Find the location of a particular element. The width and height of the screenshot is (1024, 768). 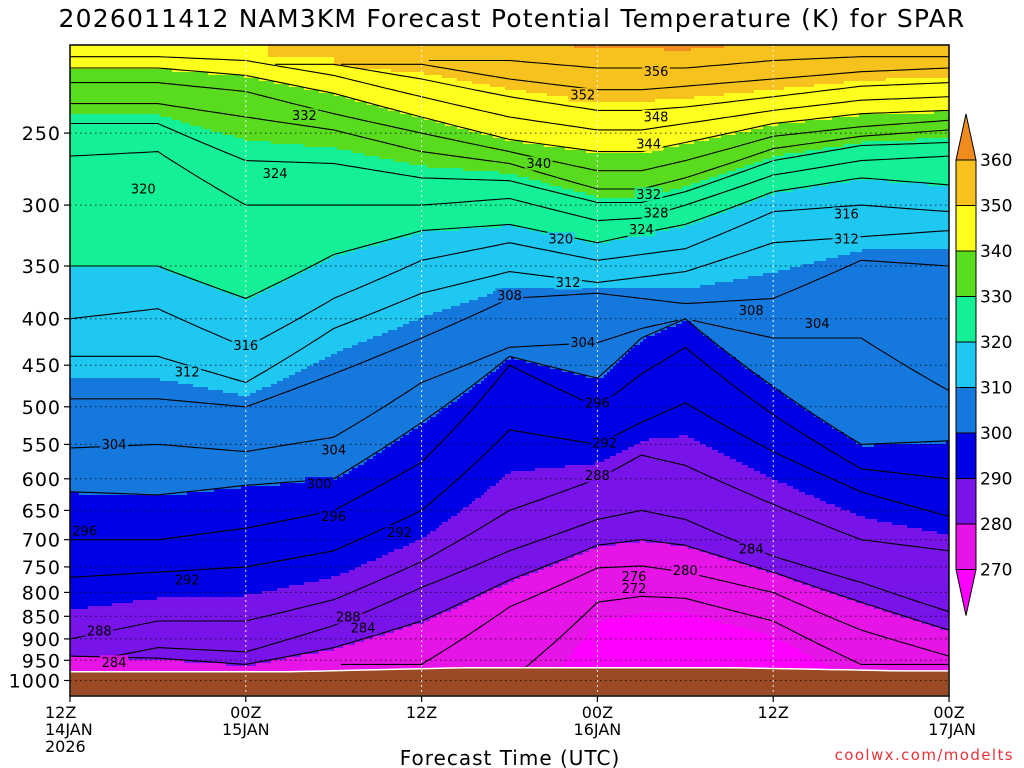

contour-label: 308 is located at coordinates (509, 296).